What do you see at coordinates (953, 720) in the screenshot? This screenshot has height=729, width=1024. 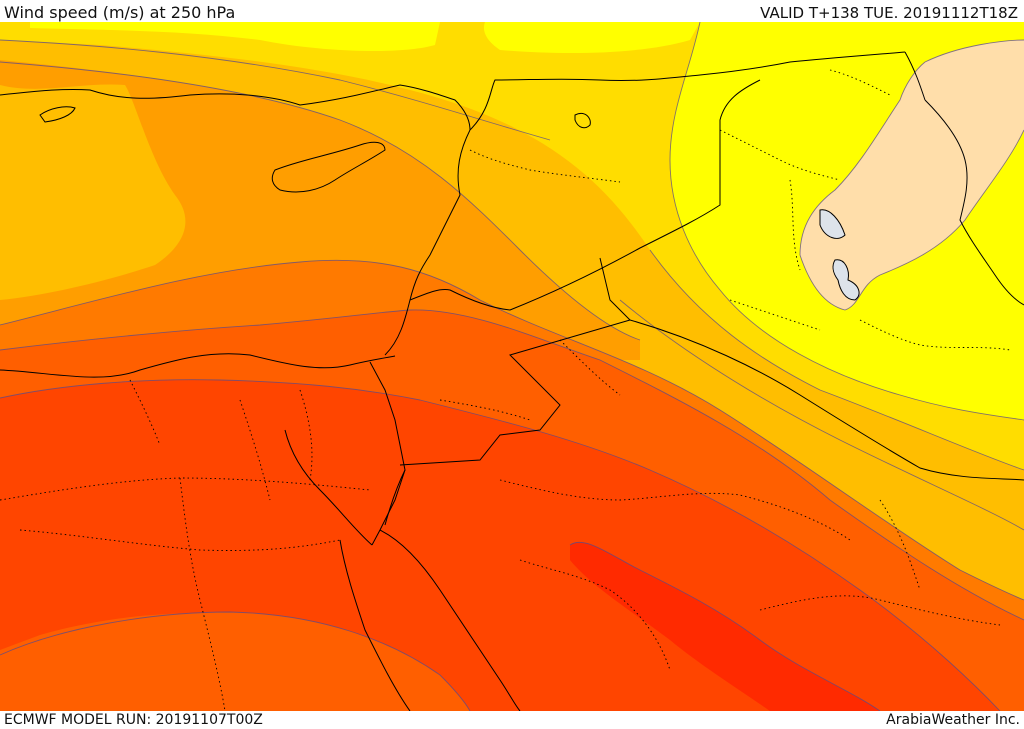 I see `credit: ArabiaWeather Inc.` at bounding box center [953, 720].